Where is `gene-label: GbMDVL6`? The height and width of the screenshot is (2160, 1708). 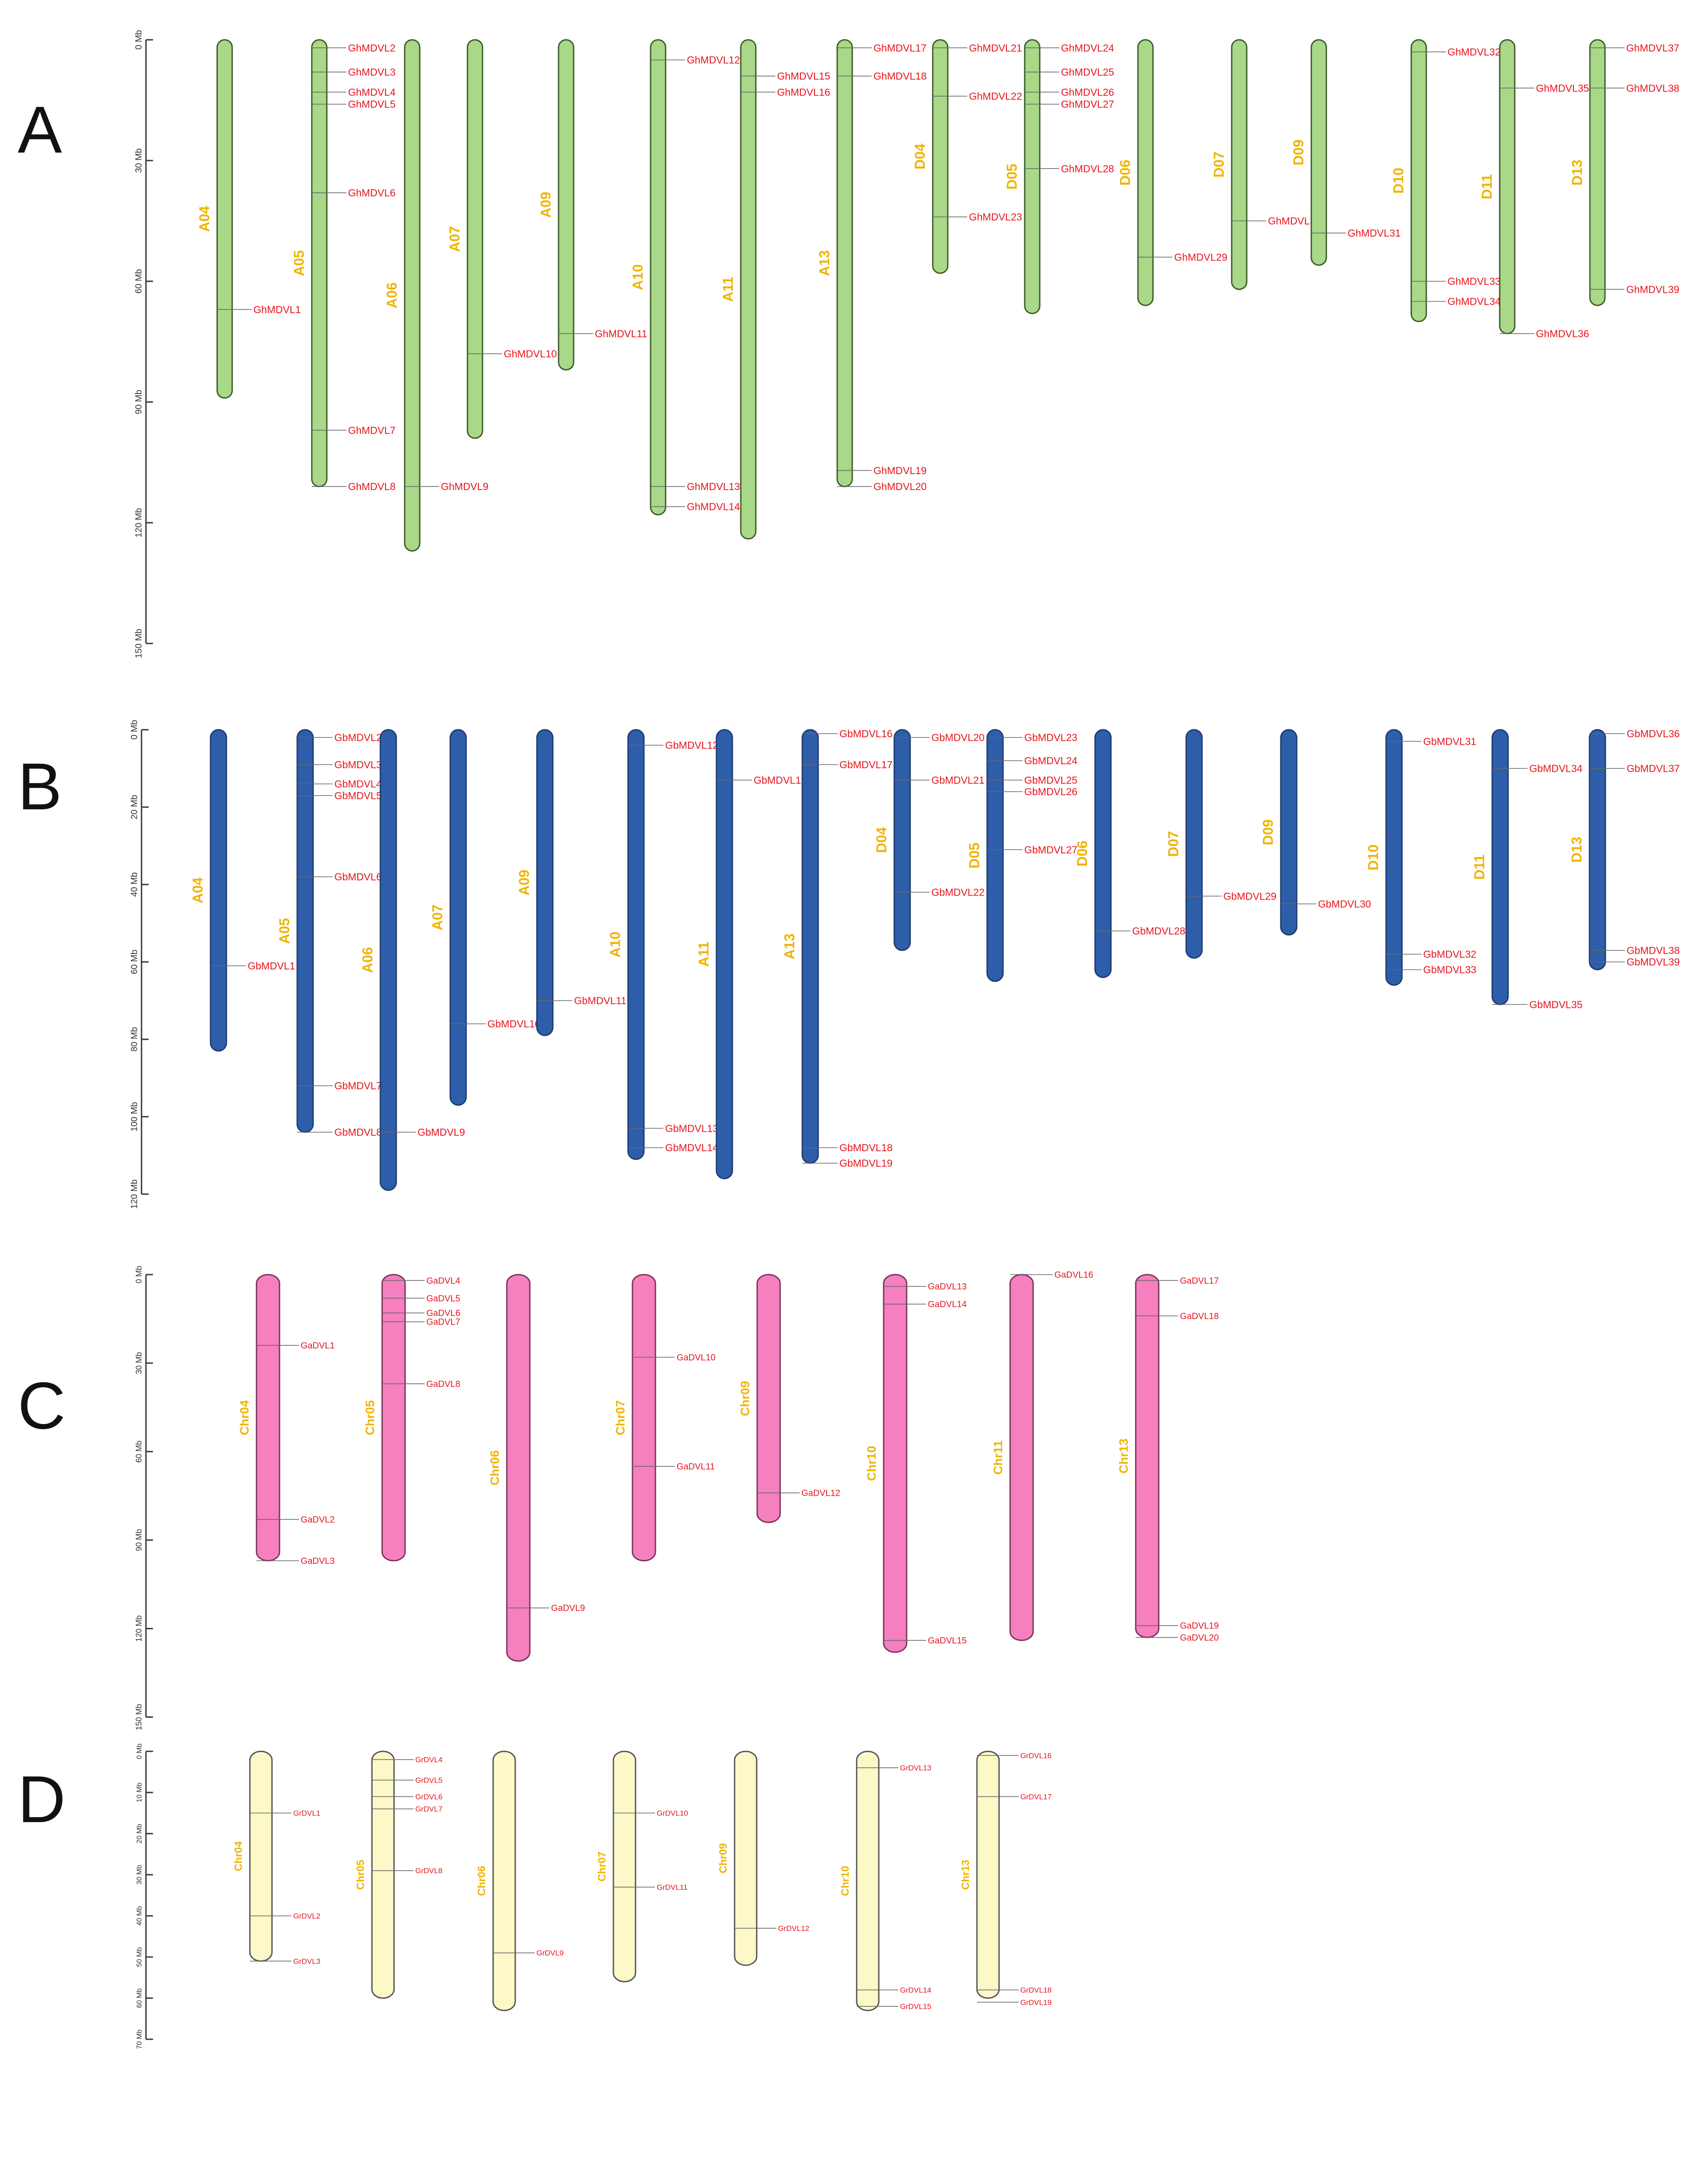
gene-label: GbMDVL6 is located at coordinates (358, 877).